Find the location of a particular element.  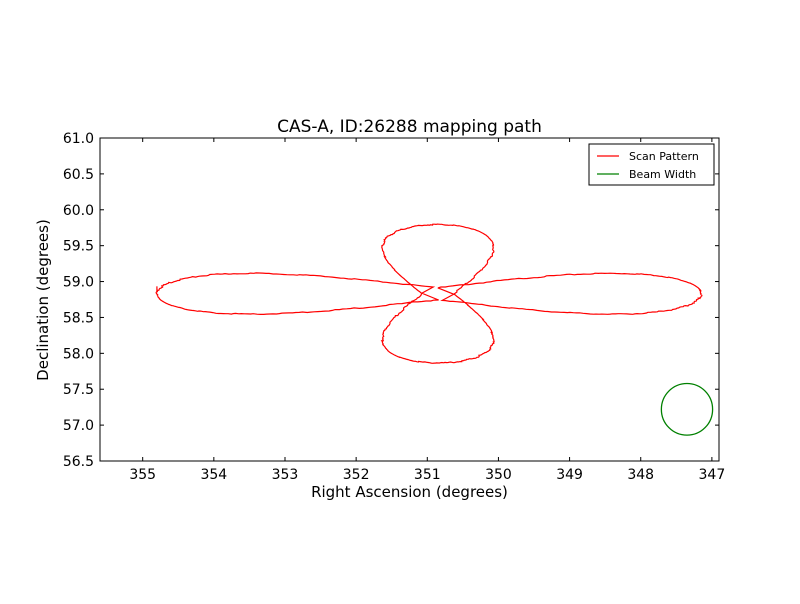

legend-box is located at coordinates (651, 164).